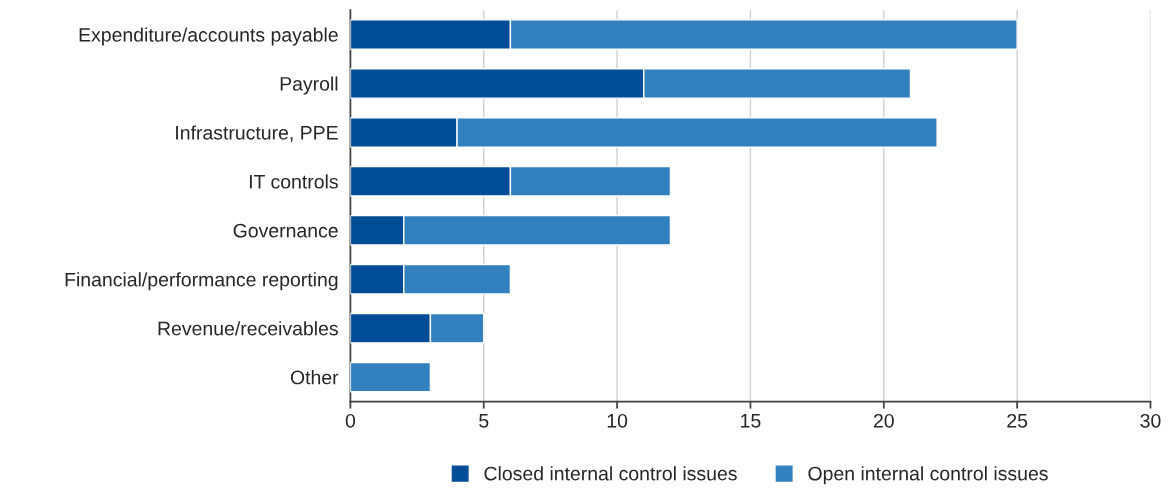 The image size is (1168, 502). What do you see at coordinates (484, 421) in the screenshot?
I see `x-tick-label: 5` at bounding box center [484, 421].